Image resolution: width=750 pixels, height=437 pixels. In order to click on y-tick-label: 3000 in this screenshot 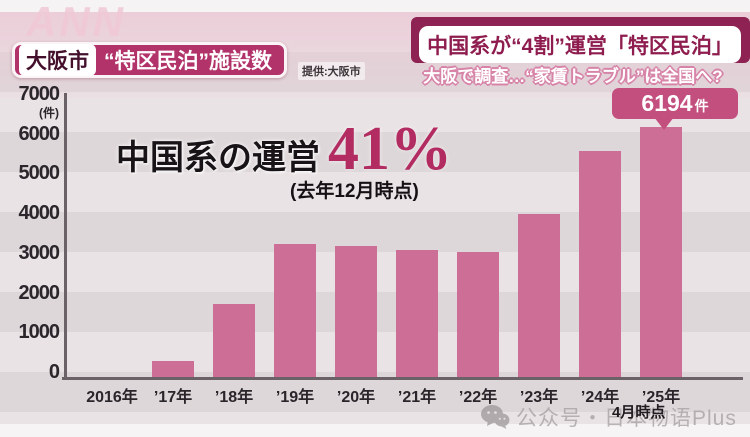, I will do `click(39, 252)`.